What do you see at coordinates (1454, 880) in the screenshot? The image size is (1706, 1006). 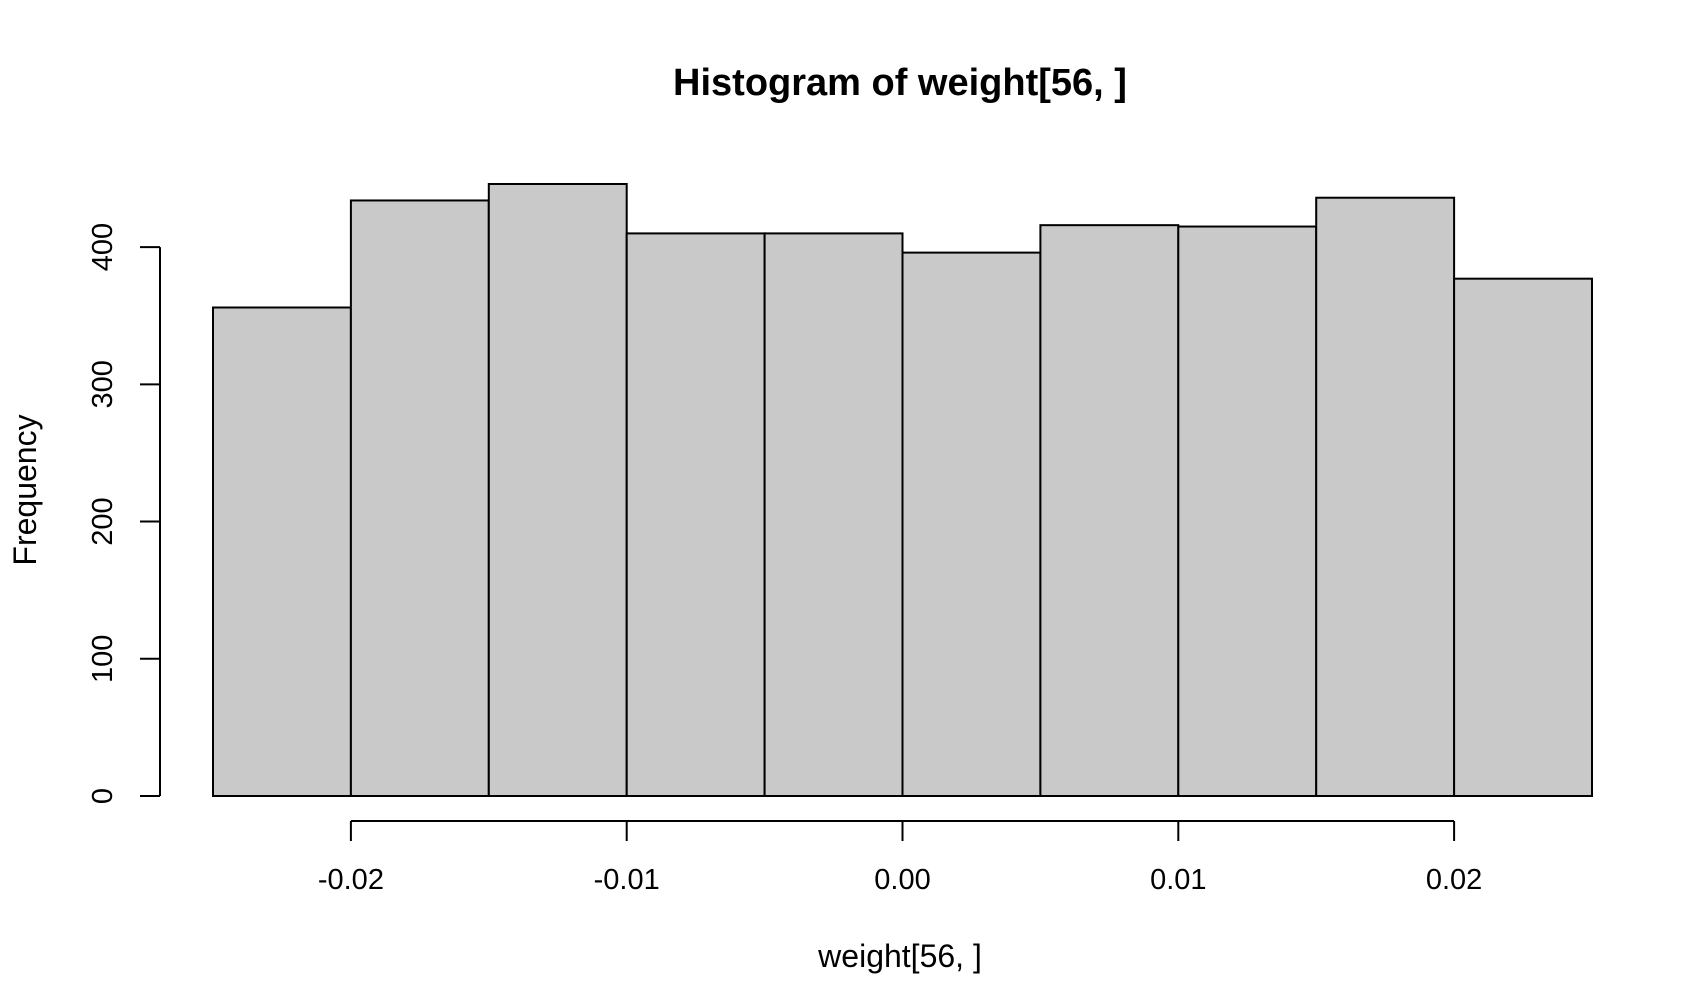 I see `x-tick-label-5: 0.02` at bounding box center [1454, 880].